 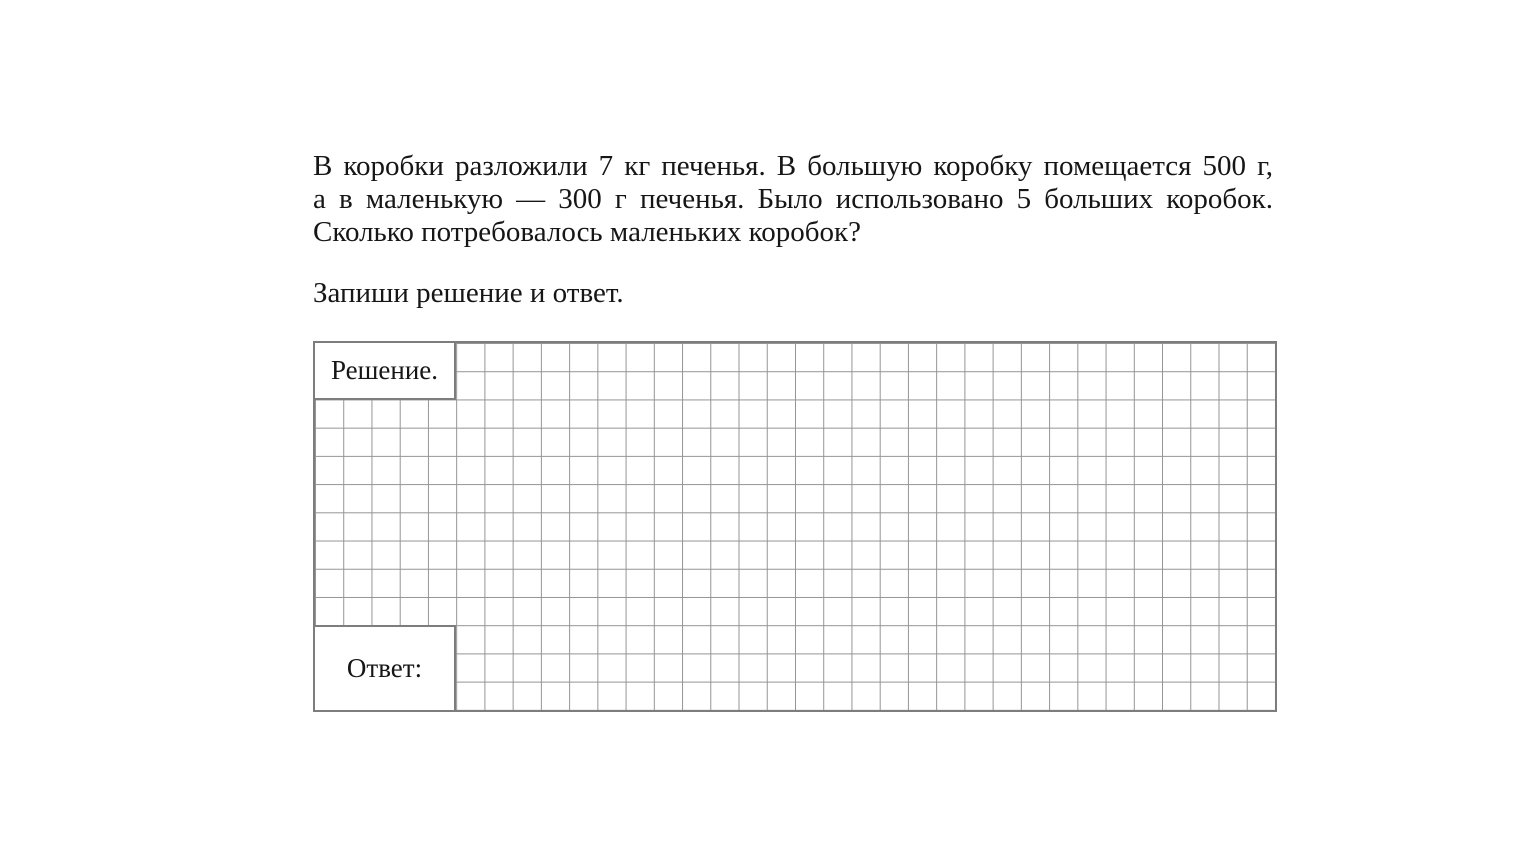 I want to click on answer-label-box: Ответ:, so click(x=385, y=667).